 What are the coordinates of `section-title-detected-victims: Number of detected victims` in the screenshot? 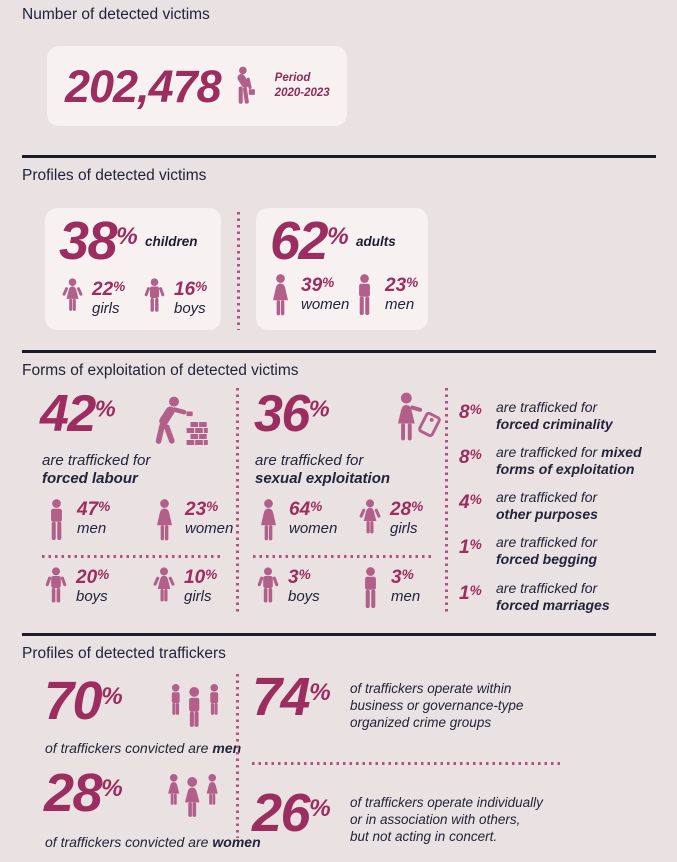 It's located at (116, 14).